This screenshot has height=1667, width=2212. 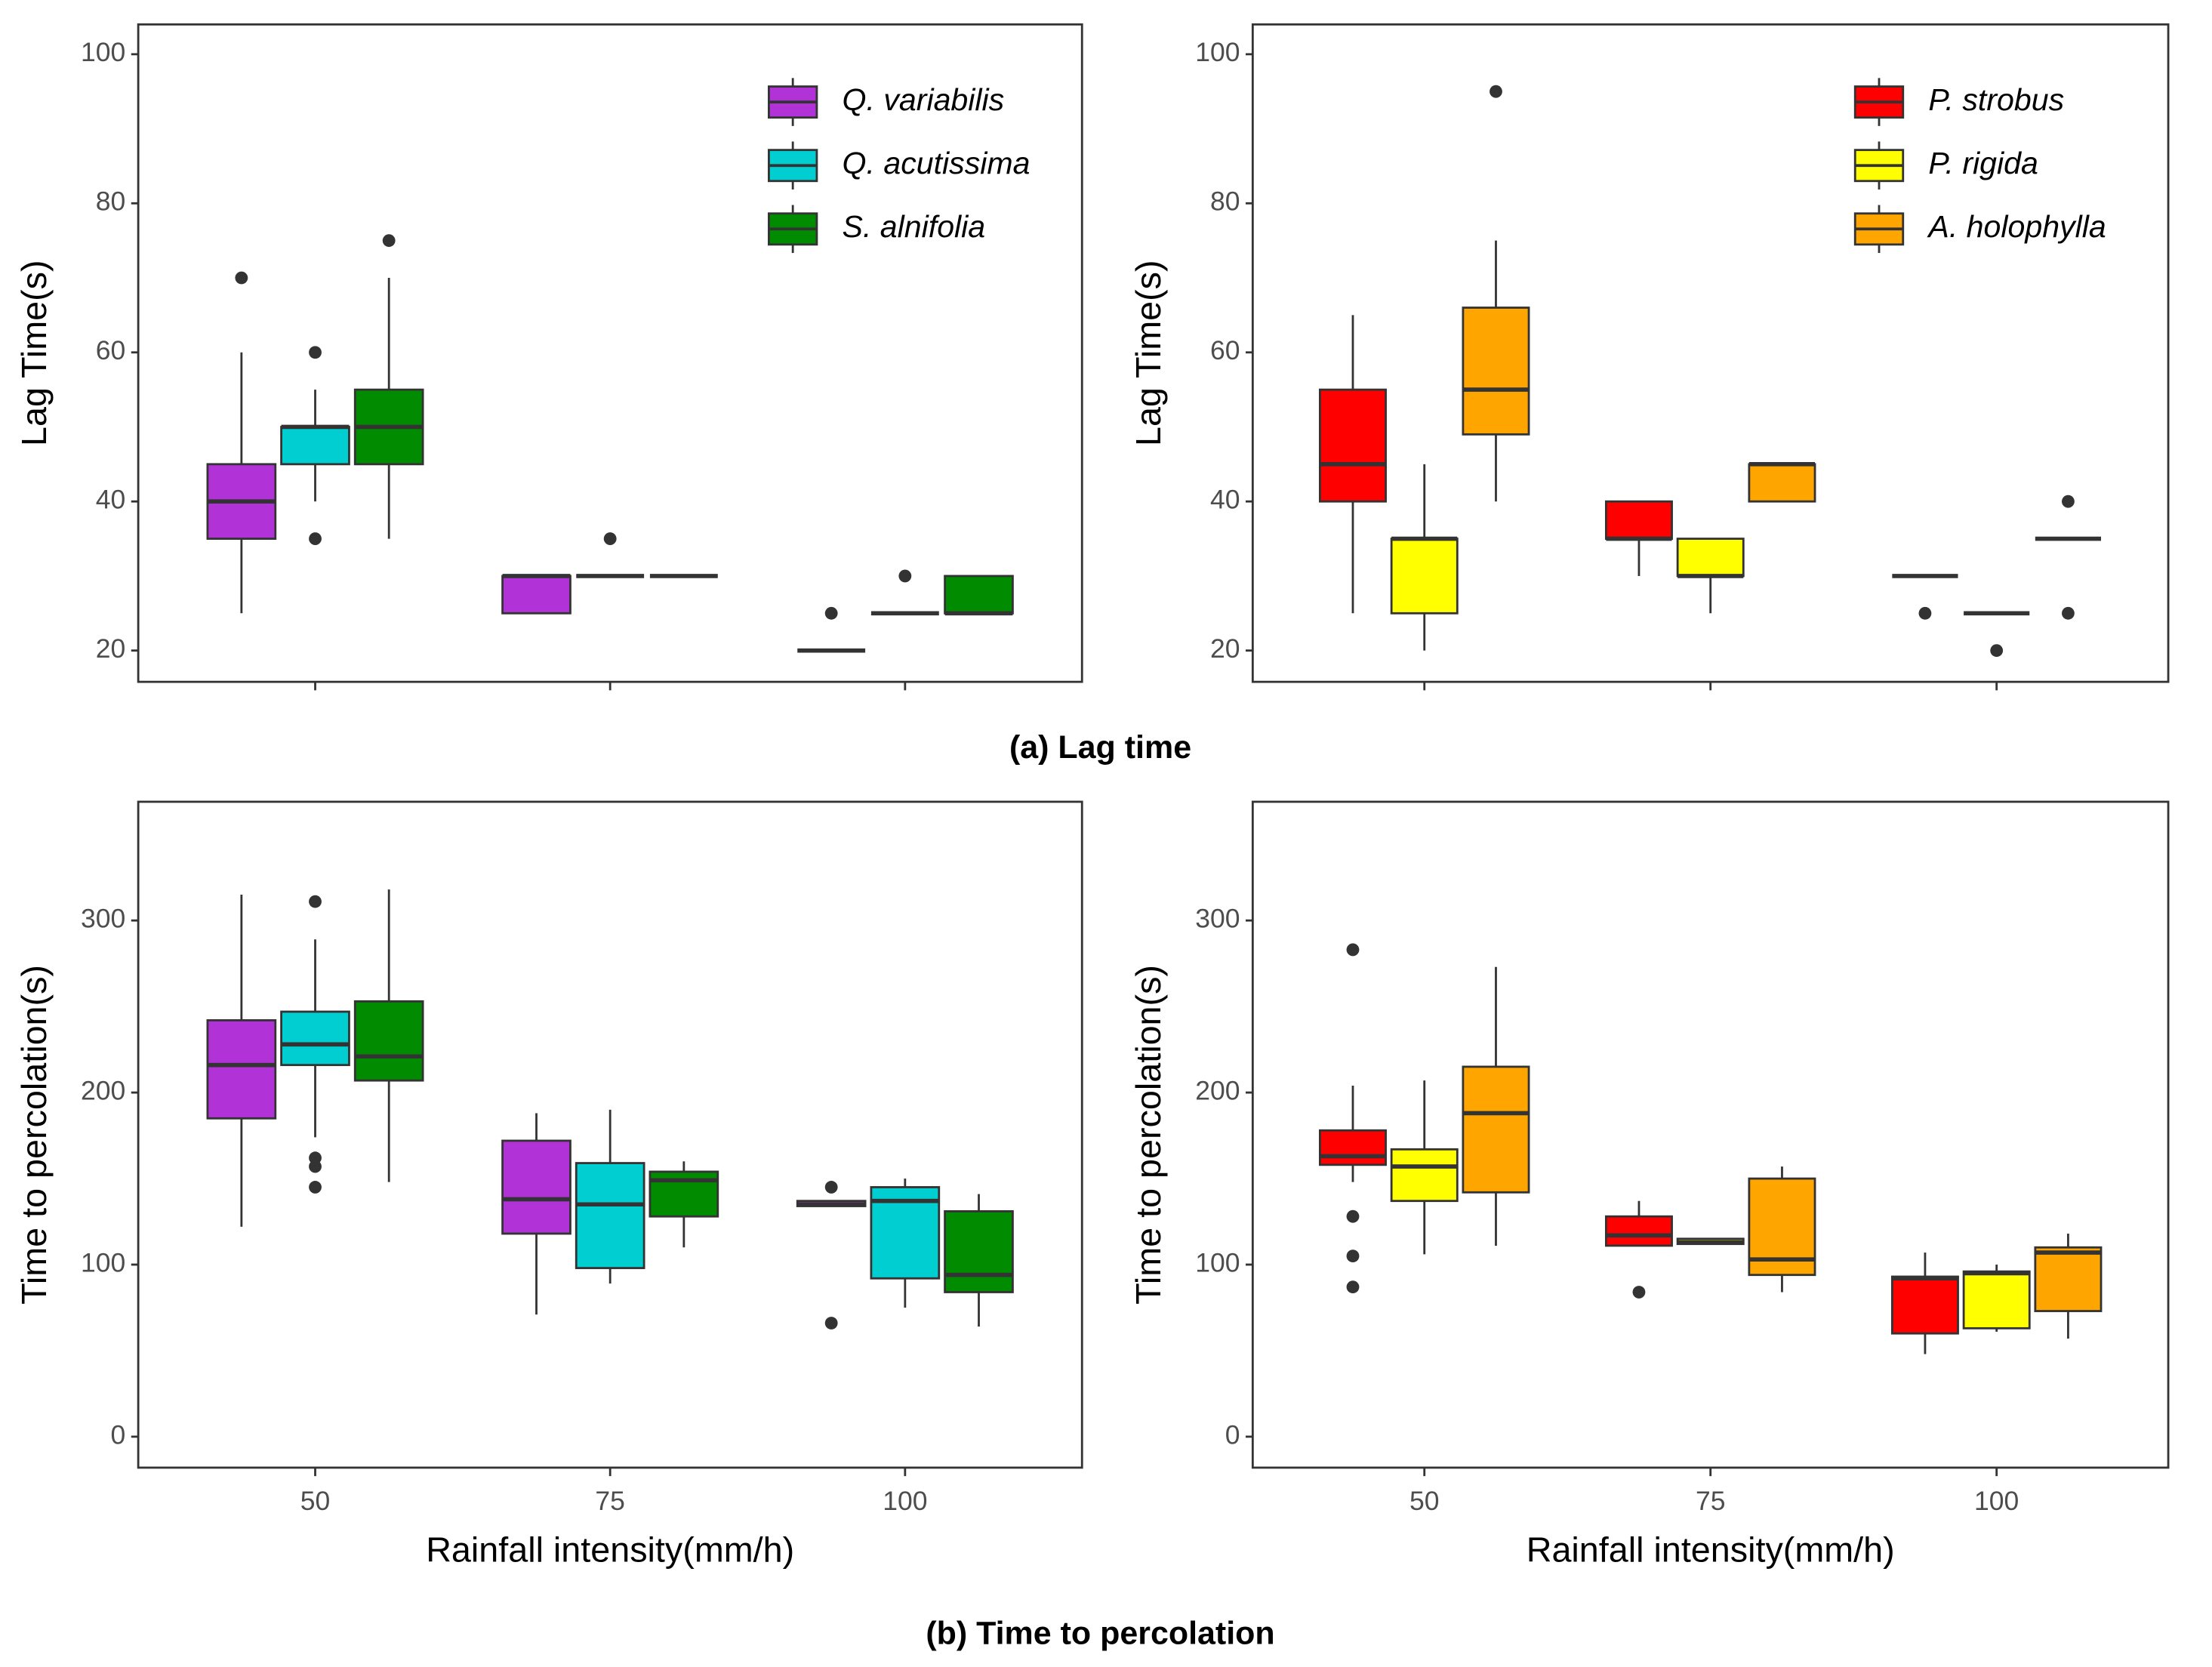 I want to click on legend-label: A. holophylla, so click(x=2016, y=226).